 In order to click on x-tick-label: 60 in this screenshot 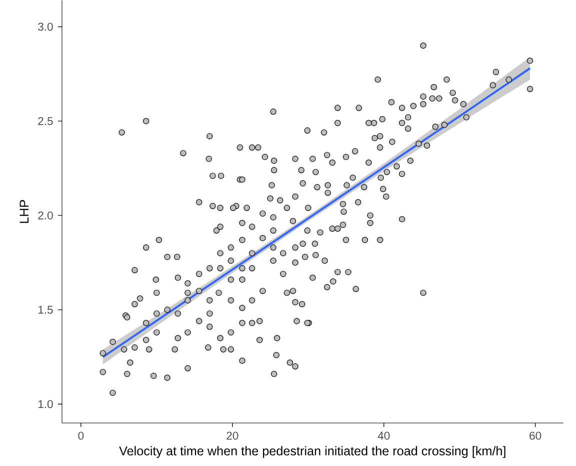, I will do `click(536, 436)`.